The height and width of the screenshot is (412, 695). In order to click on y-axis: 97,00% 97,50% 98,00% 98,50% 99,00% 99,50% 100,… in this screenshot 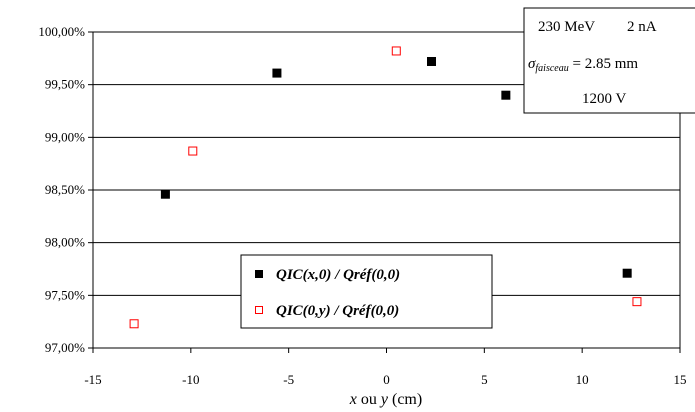, I will do `click(65, 189)`.